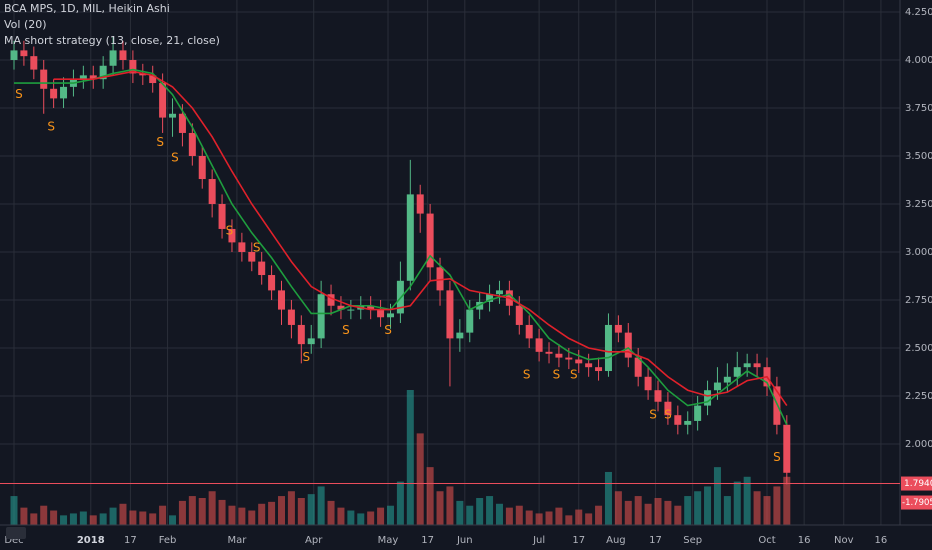 The width and height of the screenshot is (932, 550). I want to click on y-tick-label: 2.0000, so click(918, 444).